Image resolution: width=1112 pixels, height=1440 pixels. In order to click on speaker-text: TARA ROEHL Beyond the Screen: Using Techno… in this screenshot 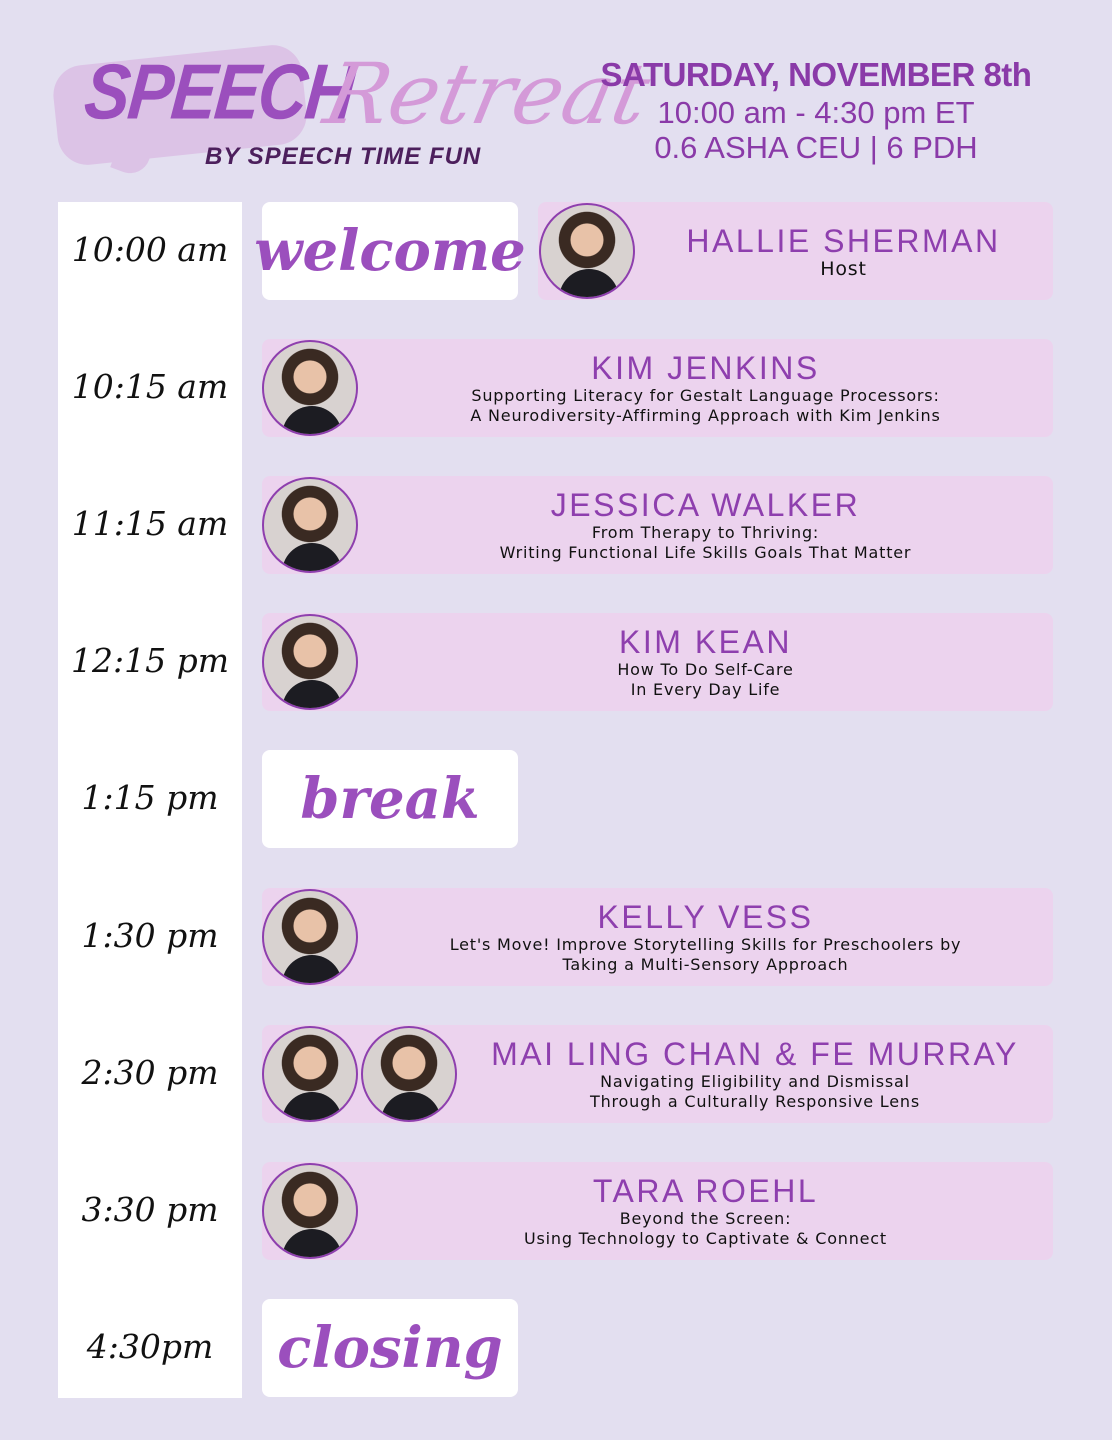, I will do `click(705, 1211)`.